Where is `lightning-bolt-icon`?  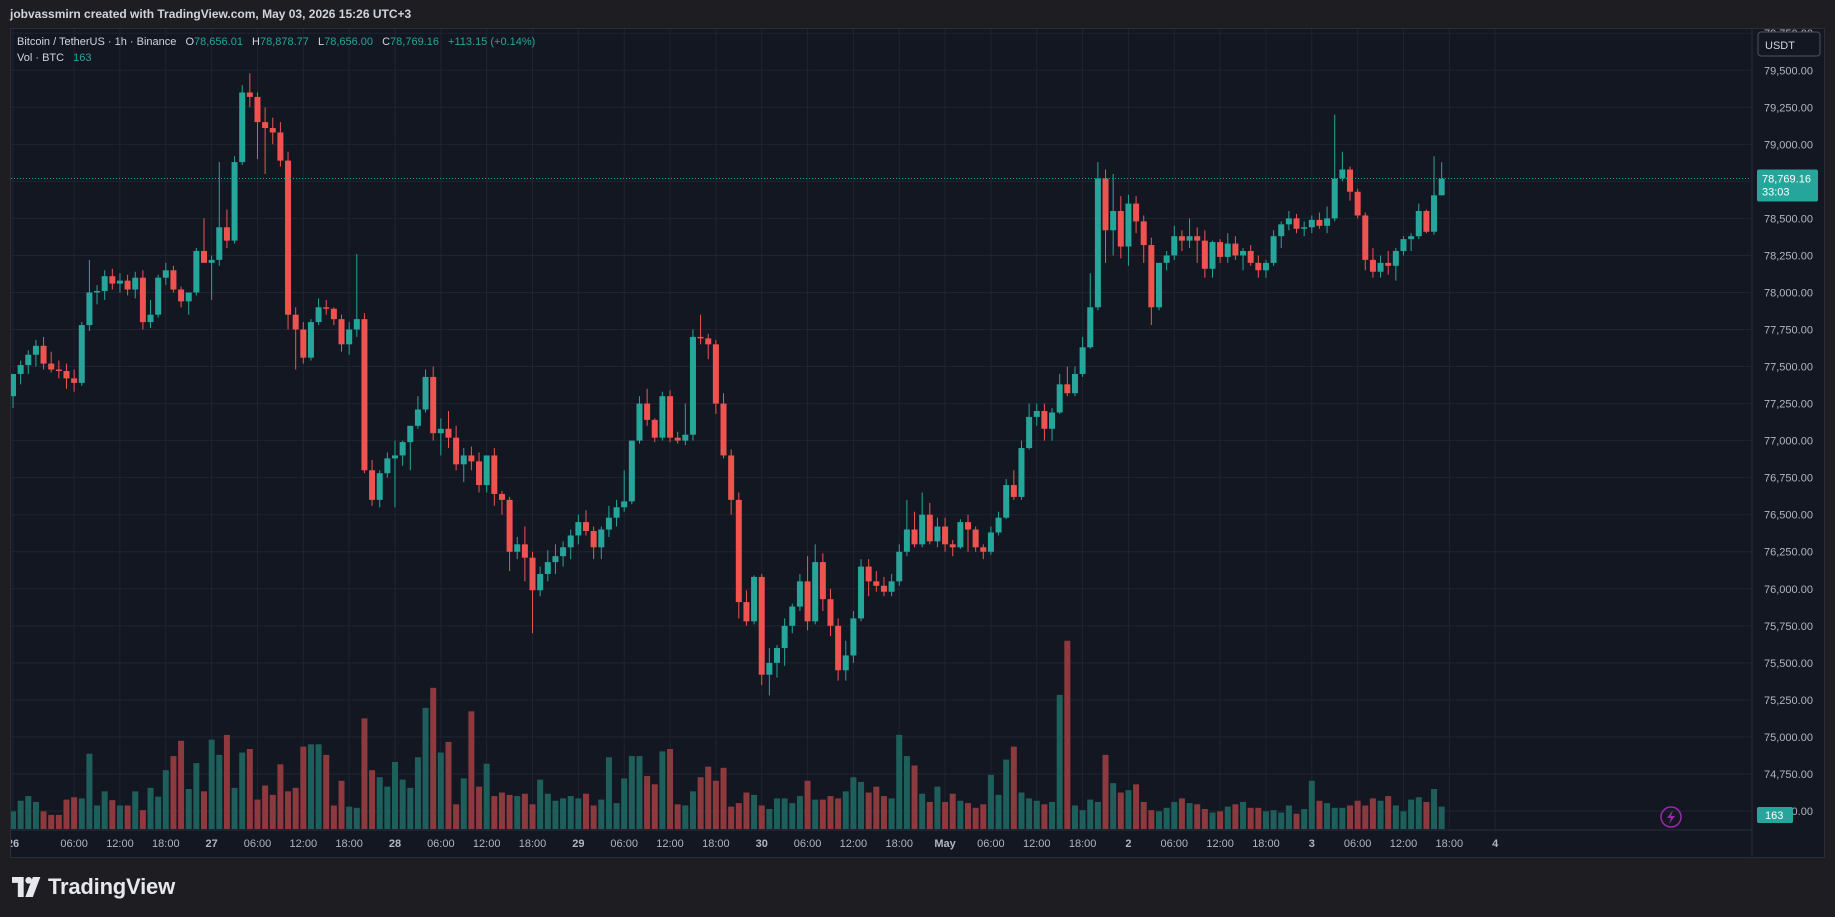 lightning-bolt-icon is located at coordinates (1671, 817).